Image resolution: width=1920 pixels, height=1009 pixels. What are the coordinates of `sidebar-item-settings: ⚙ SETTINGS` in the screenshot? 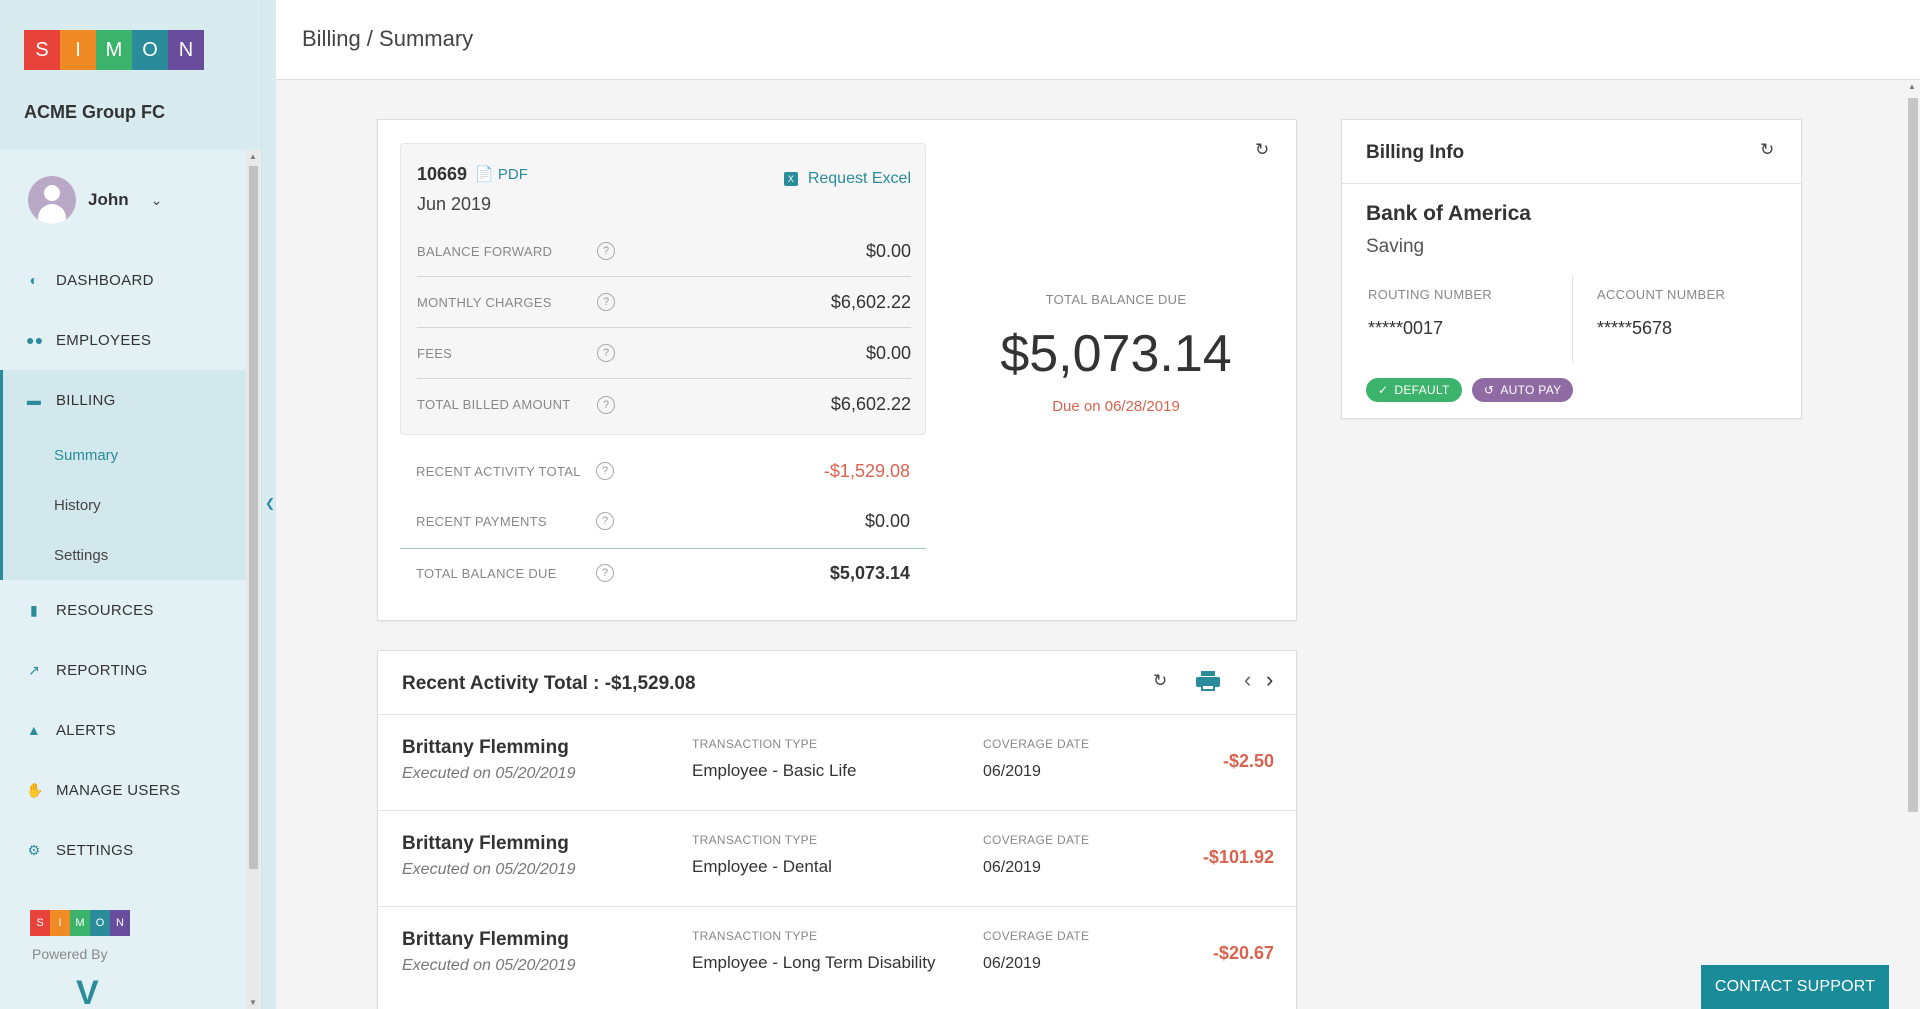 It's located at (123, 850).